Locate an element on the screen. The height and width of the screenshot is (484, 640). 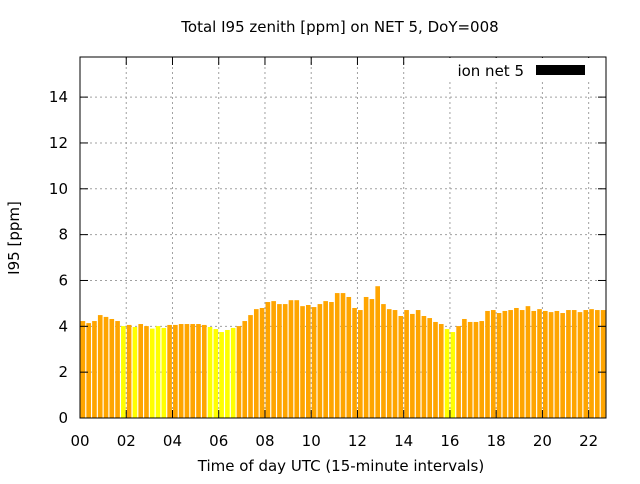
x-tick-label: 12 is located at coordinates (357, 441).